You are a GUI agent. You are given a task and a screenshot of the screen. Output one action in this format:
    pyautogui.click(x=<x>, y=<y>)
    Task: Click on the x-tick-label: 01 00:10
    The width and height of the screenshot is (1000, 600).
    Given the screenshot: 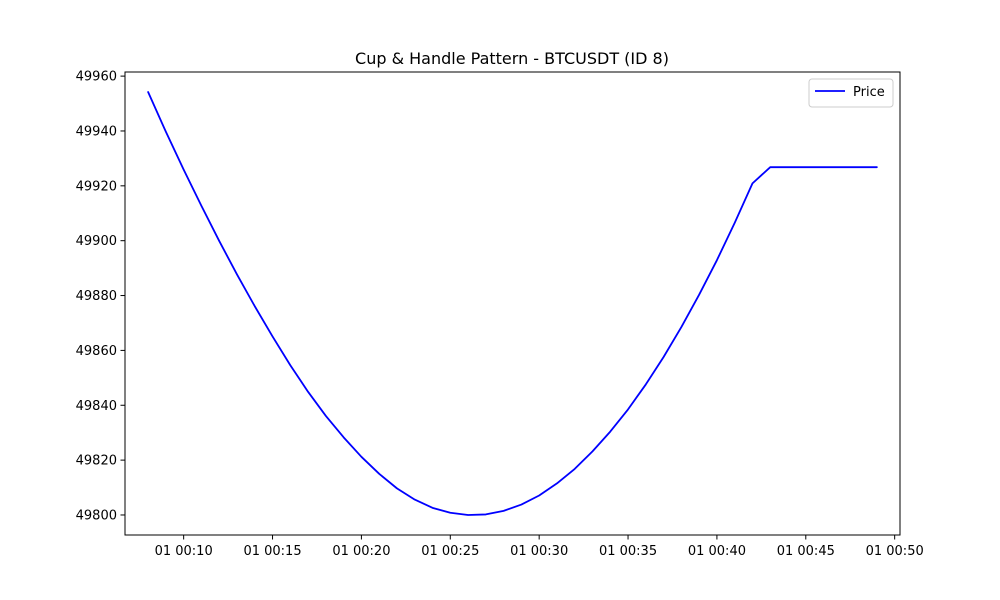 What is the action you would take?
    pyautogui.click(x=184, y=551)
    